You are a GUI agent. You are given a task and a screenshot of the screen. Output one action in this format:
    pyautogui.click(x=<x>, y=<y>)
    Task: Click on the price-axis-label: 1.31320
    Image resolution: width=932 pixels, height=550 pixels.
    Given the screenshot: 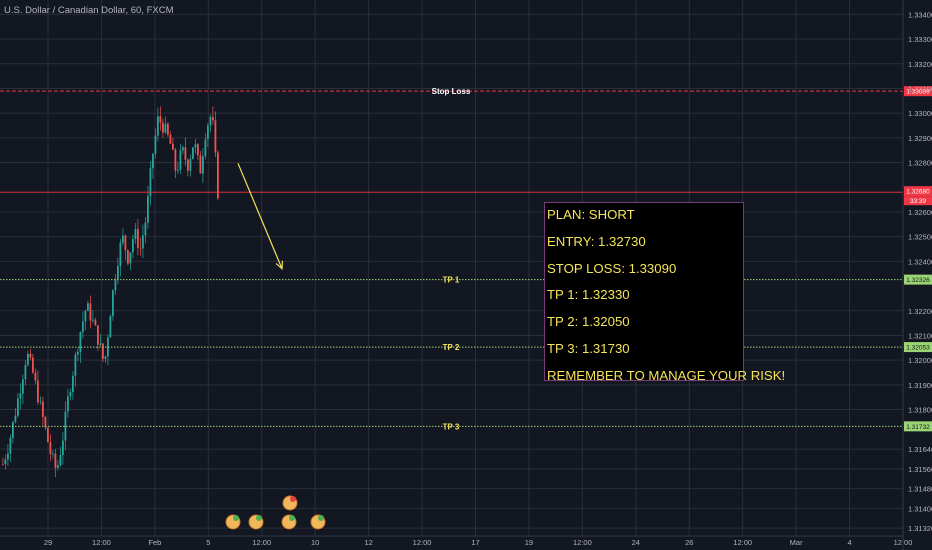 What is the action you would take?
    pyautogui.click(x=920, y=528)
    